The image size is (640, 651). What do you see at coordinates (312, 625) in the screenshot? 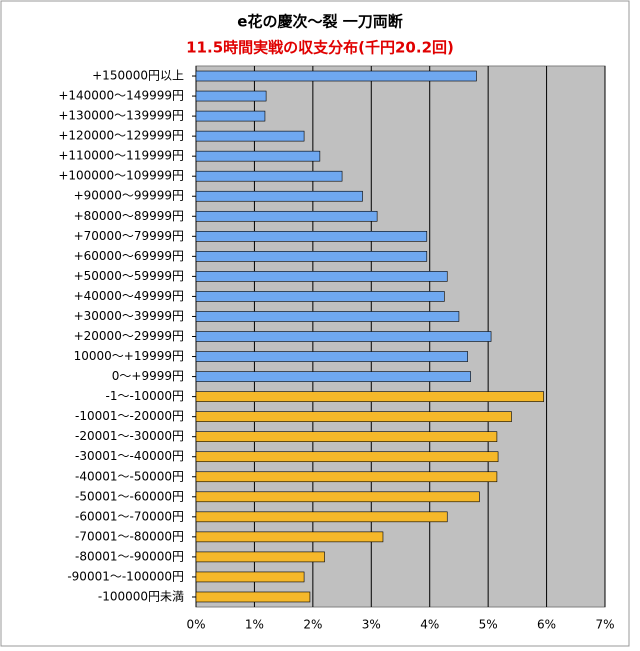
I see `x-tick-label: 2%` at bounding box center [312, 625].